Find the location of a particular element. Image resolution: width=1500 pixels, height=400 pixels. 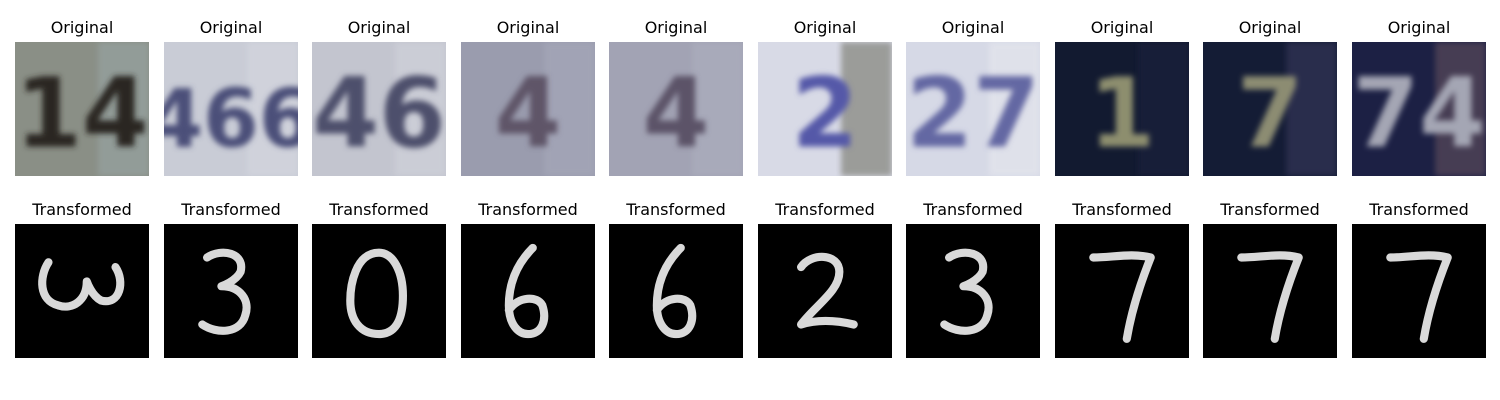

original-image: 27 is located at coordinates (973, 109).